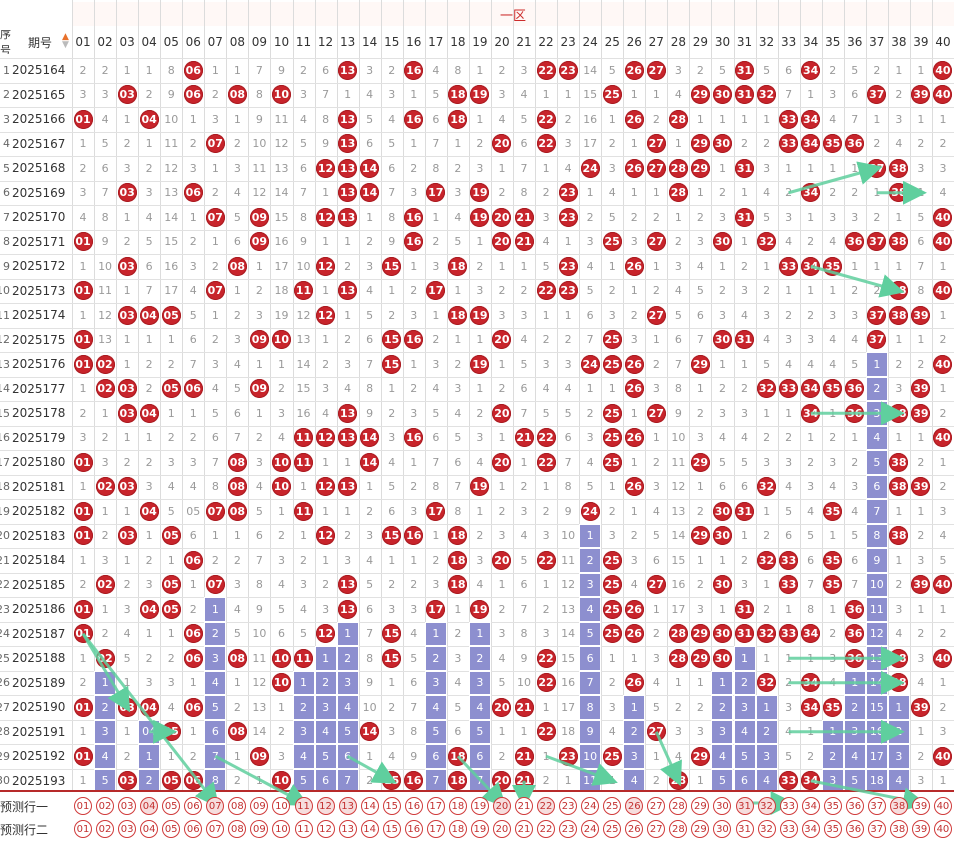 The image size is (954, 841). Describe the element at coordinates (722, 42) in the screenshot. I see `column-header-30: 30` at that location.